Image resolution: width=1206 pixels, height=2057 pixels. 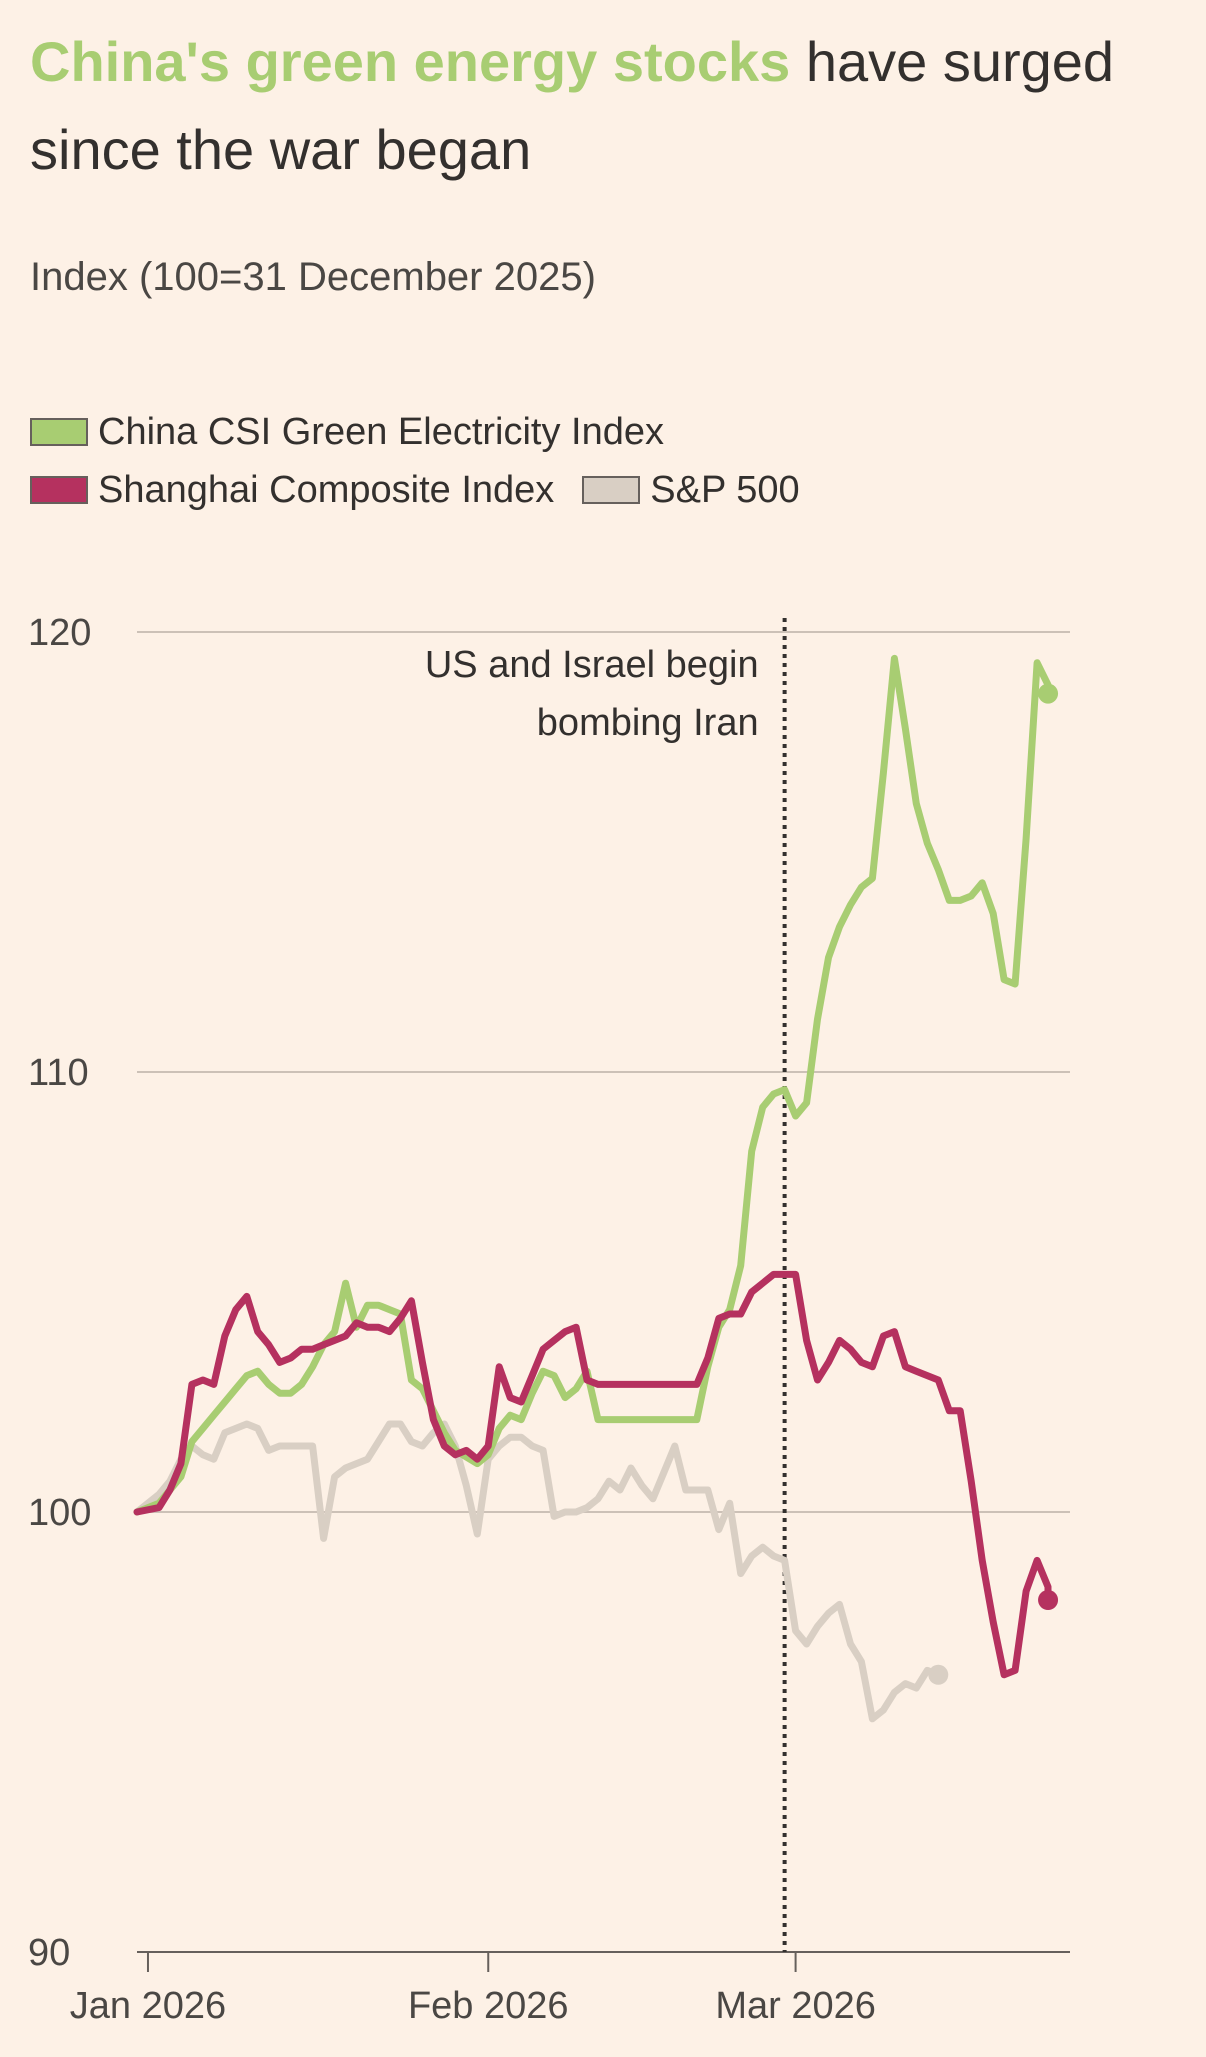 I want to click on series-end-marker-csi-green, so click(x=1048, y=693).